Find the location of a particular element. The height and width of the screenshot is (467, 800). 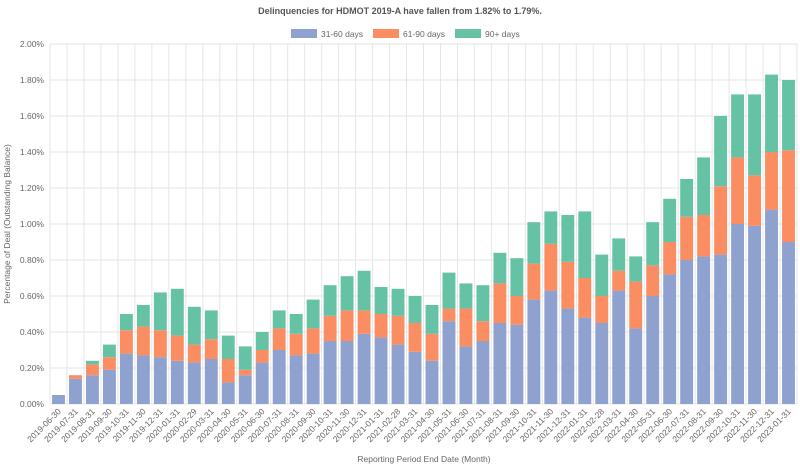

y-tick-label: 1.20% is located at coordinates (32, 188).